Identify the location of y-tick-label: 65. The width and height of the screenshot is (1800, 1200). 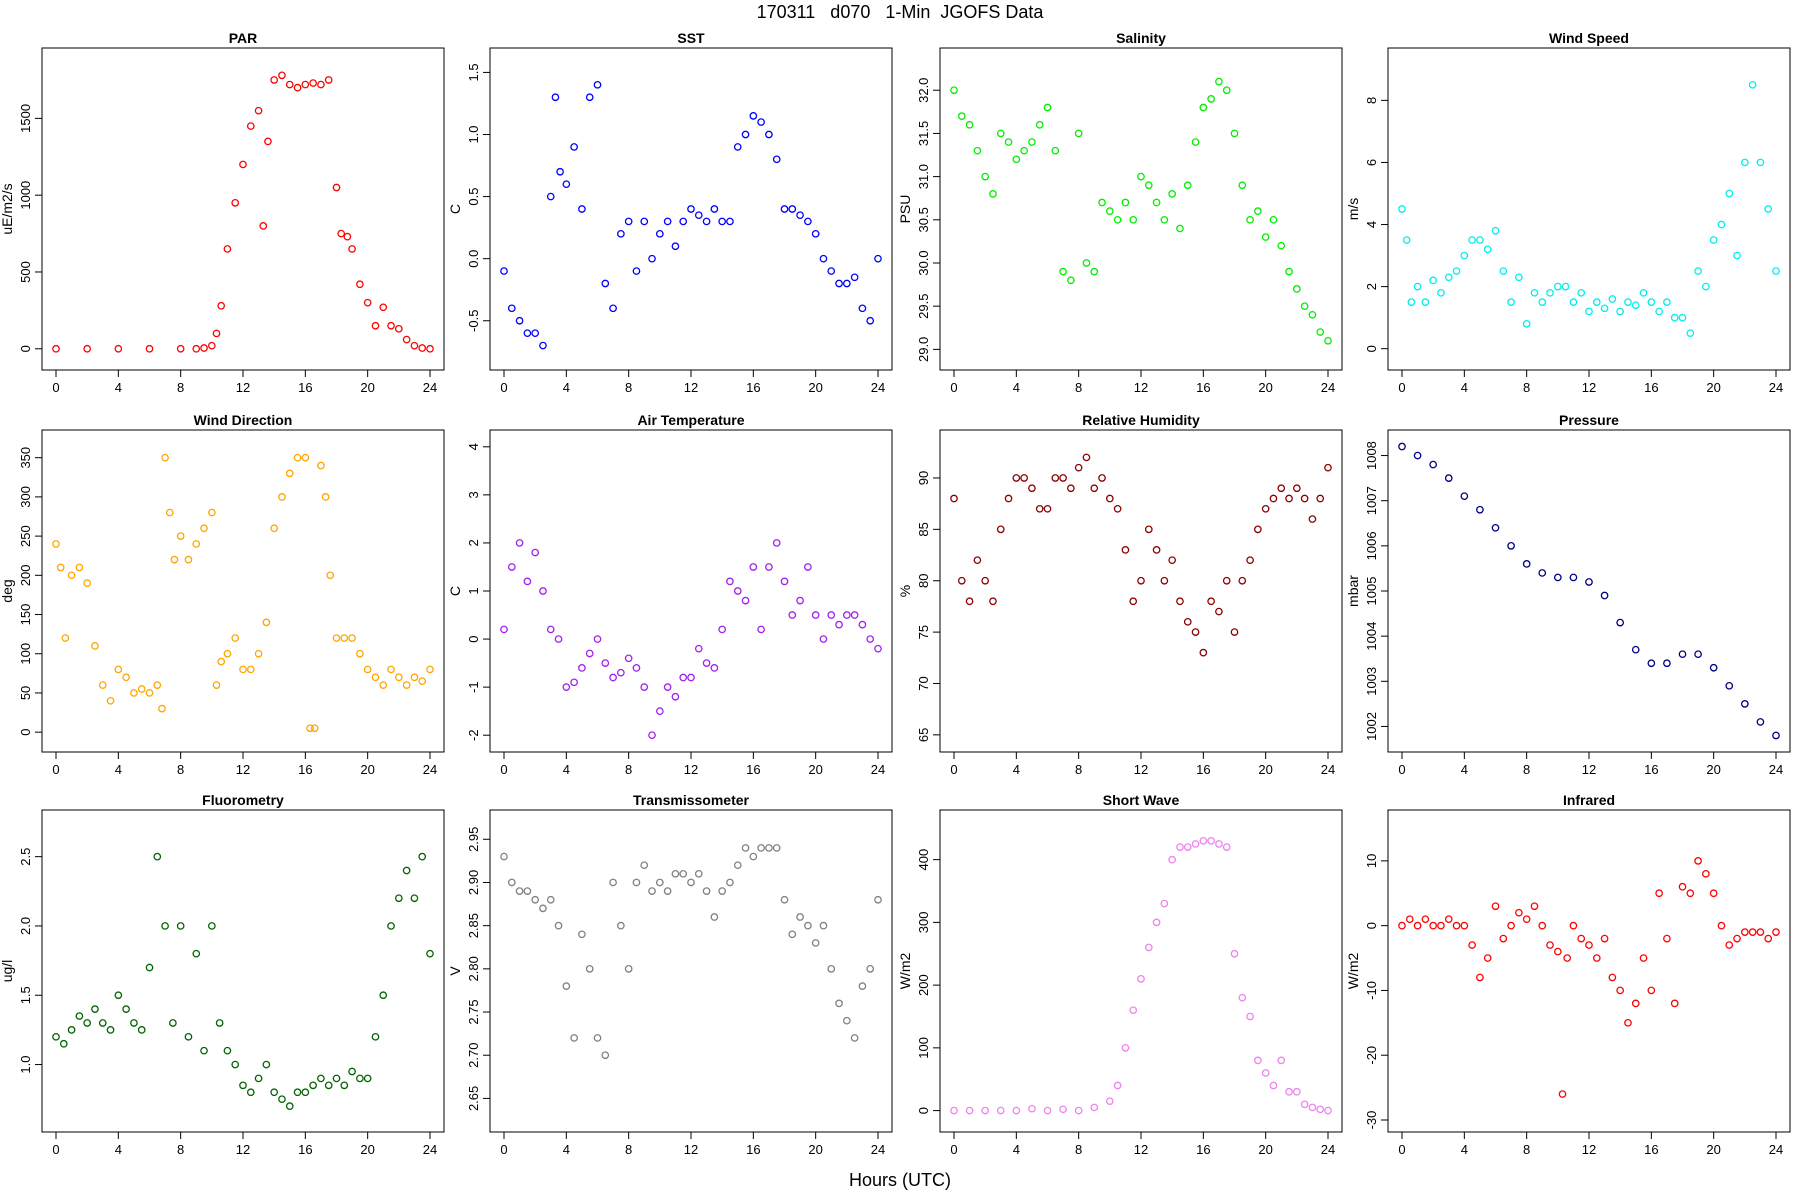
(923, 735).